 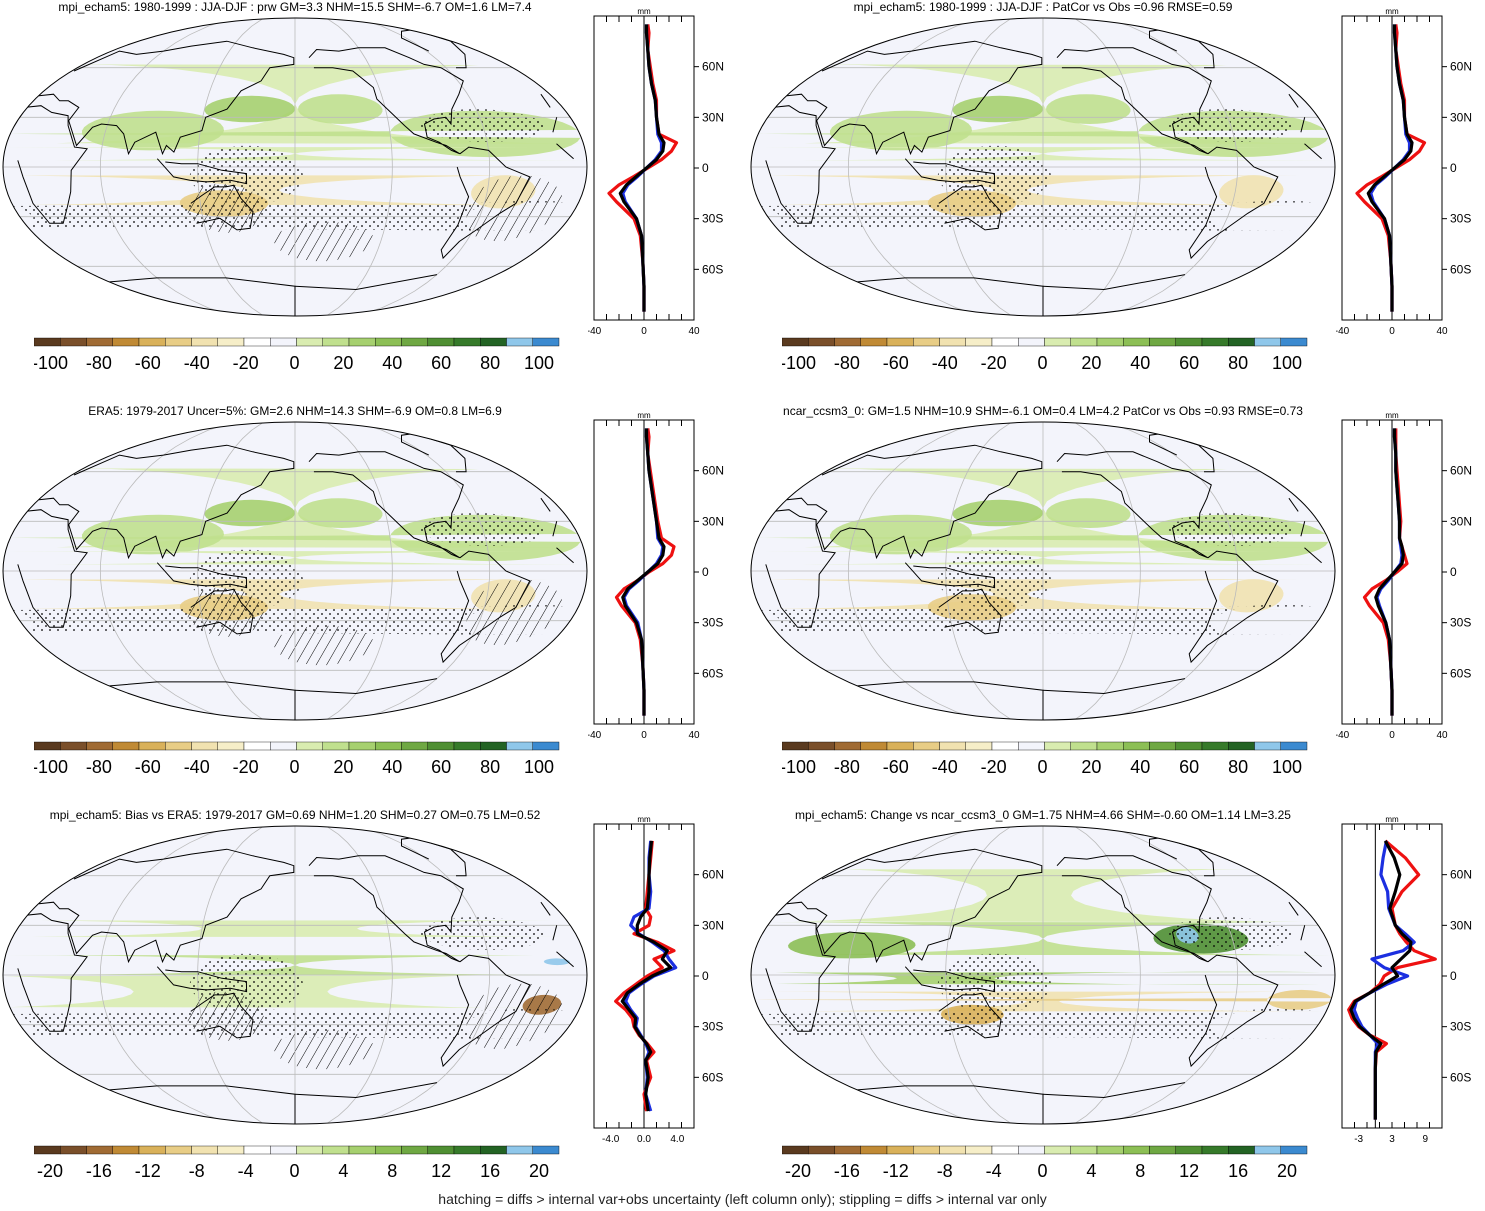 What do you see at coordinates (490, 363) in the screenshot?
I see `colorbar-tick-label: 80` at bounding box center [490, 363].